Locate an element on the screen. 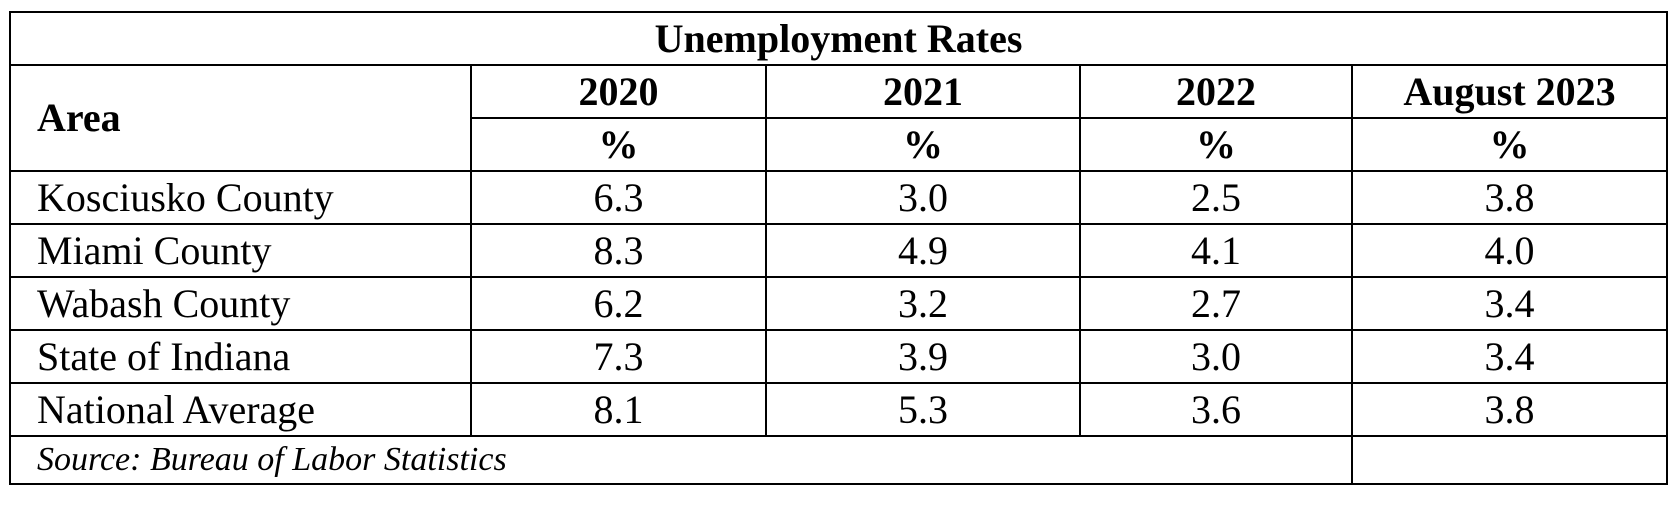  source-row: Source: Bureau of Labor Statistics is located at coordinates (839, 460).